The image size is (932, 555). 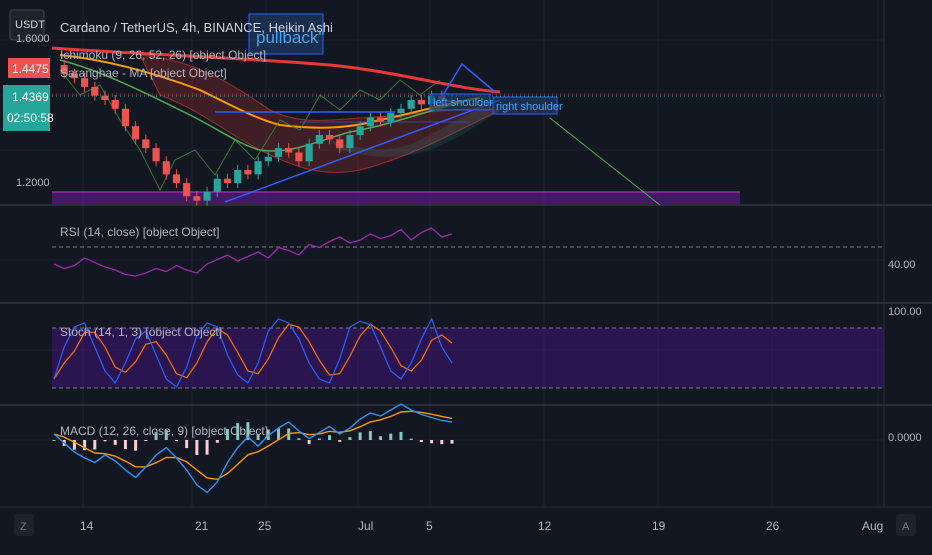 I want to click on zoom-left-button, so click(x=24, y=525).